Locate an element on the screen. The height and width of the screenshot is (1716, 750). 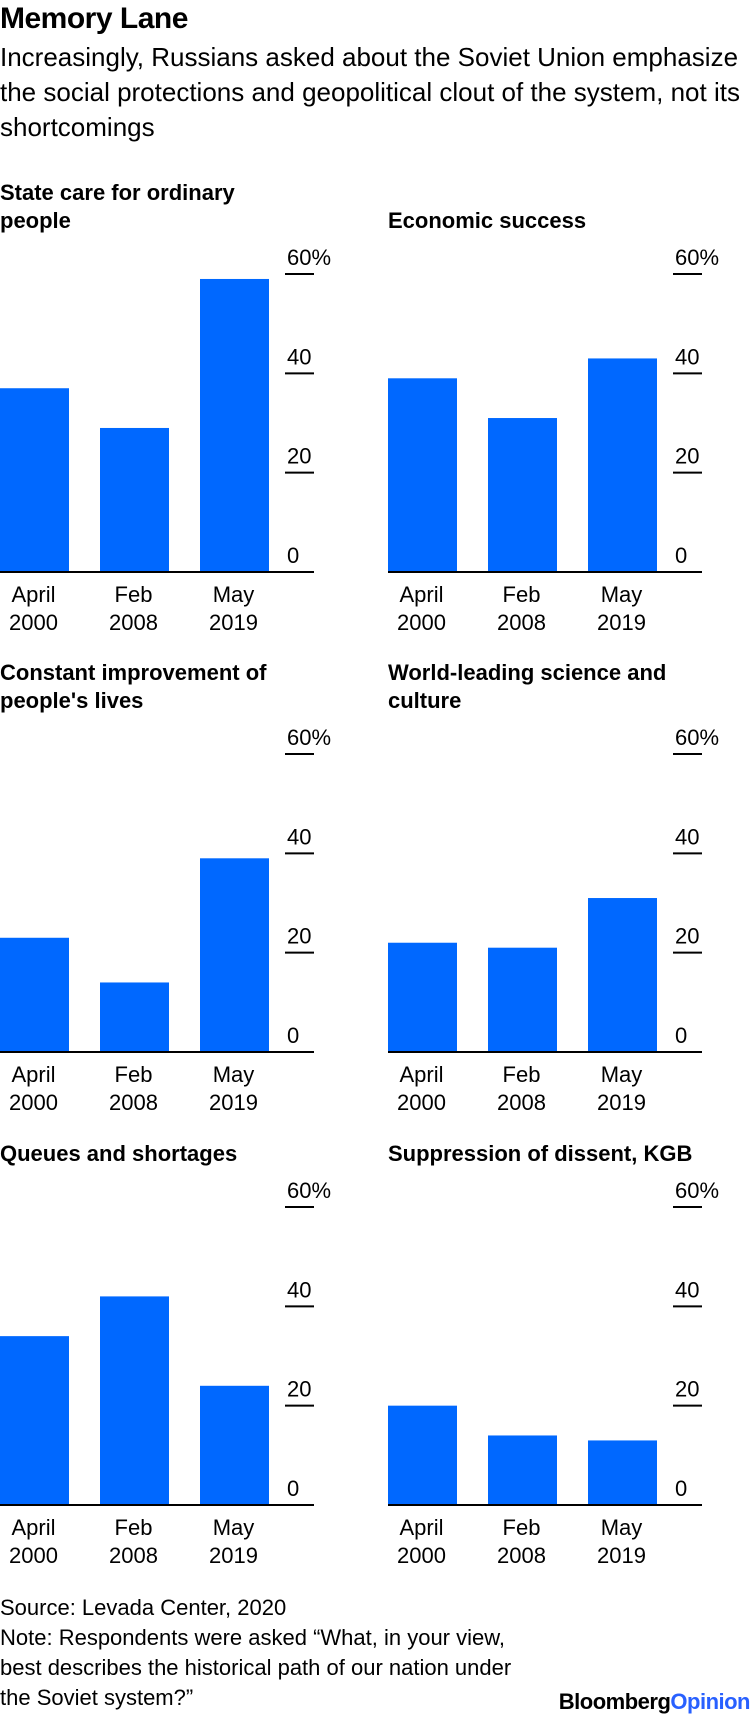
source-note: Source: Levada Center, 2020 is located at coordinates (143, 1607).